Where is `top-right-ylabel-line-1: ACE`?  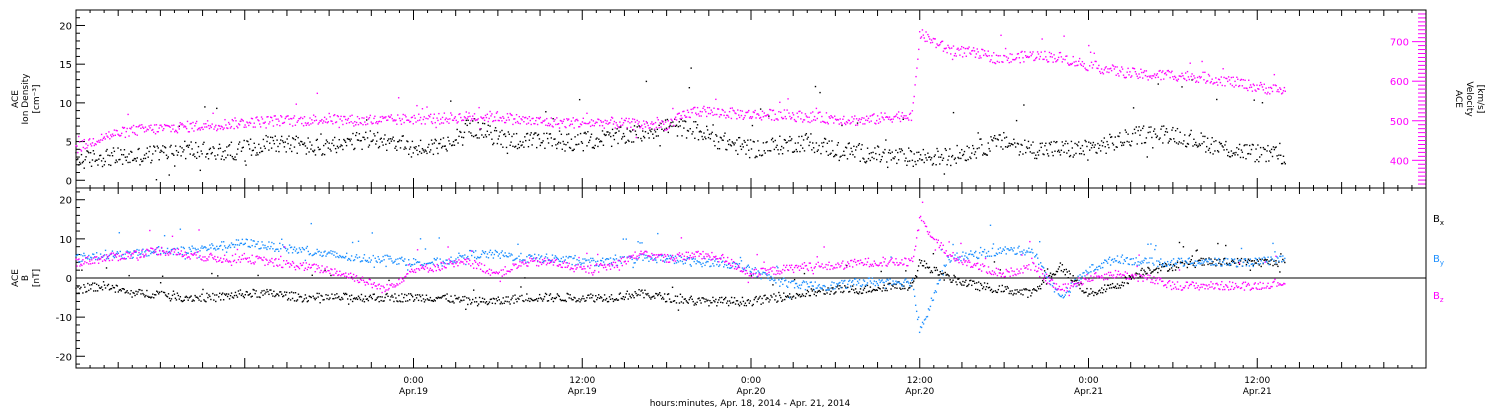
top-right-ylabel-line-1: ACE is located at coordinates (1458, 99).